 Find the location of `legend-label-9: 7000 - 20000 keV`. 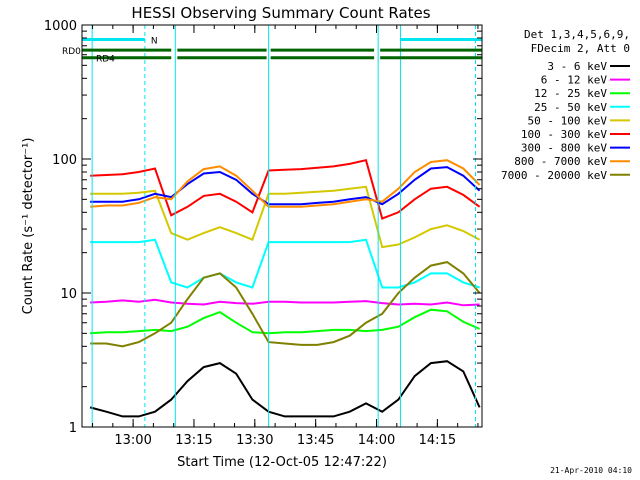

legend-label-9: 7000 - 20000 keV is located at coordinates (554, 175).